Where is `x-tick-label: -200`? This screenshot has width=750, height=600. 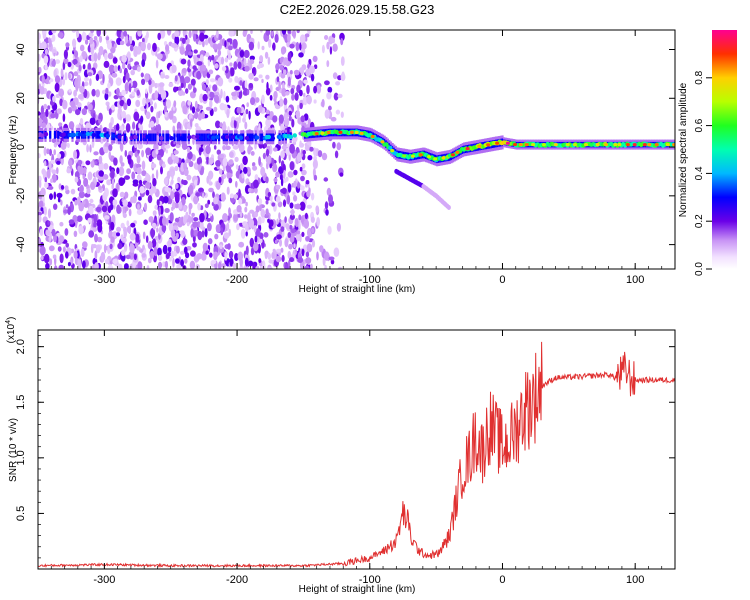
x-tick-label: -200 is located at coordinates (237, 280).